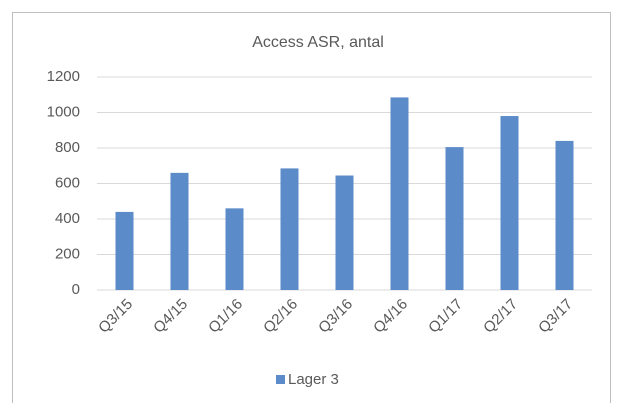 This screenshot has width=623, height=403. I want to click on y-tick-label: 600, so click(67, 182).